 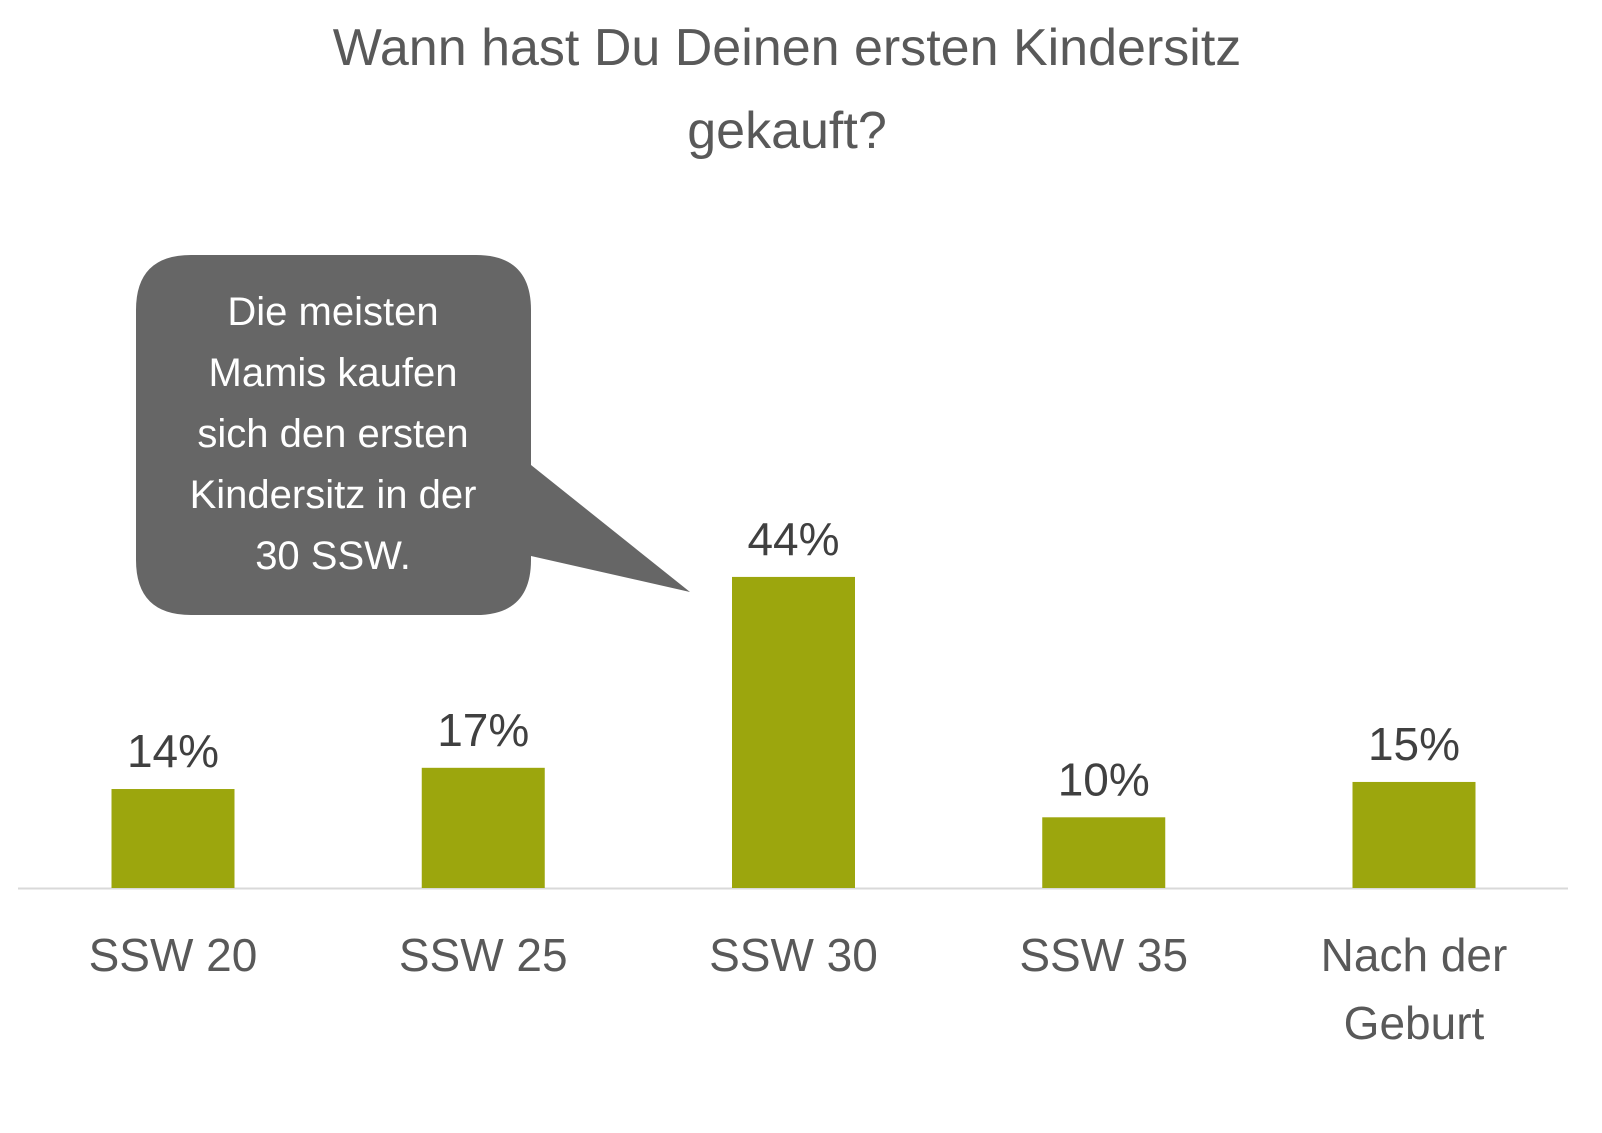 I want to click on data-label: 15%, so click(x=1414, y=744).